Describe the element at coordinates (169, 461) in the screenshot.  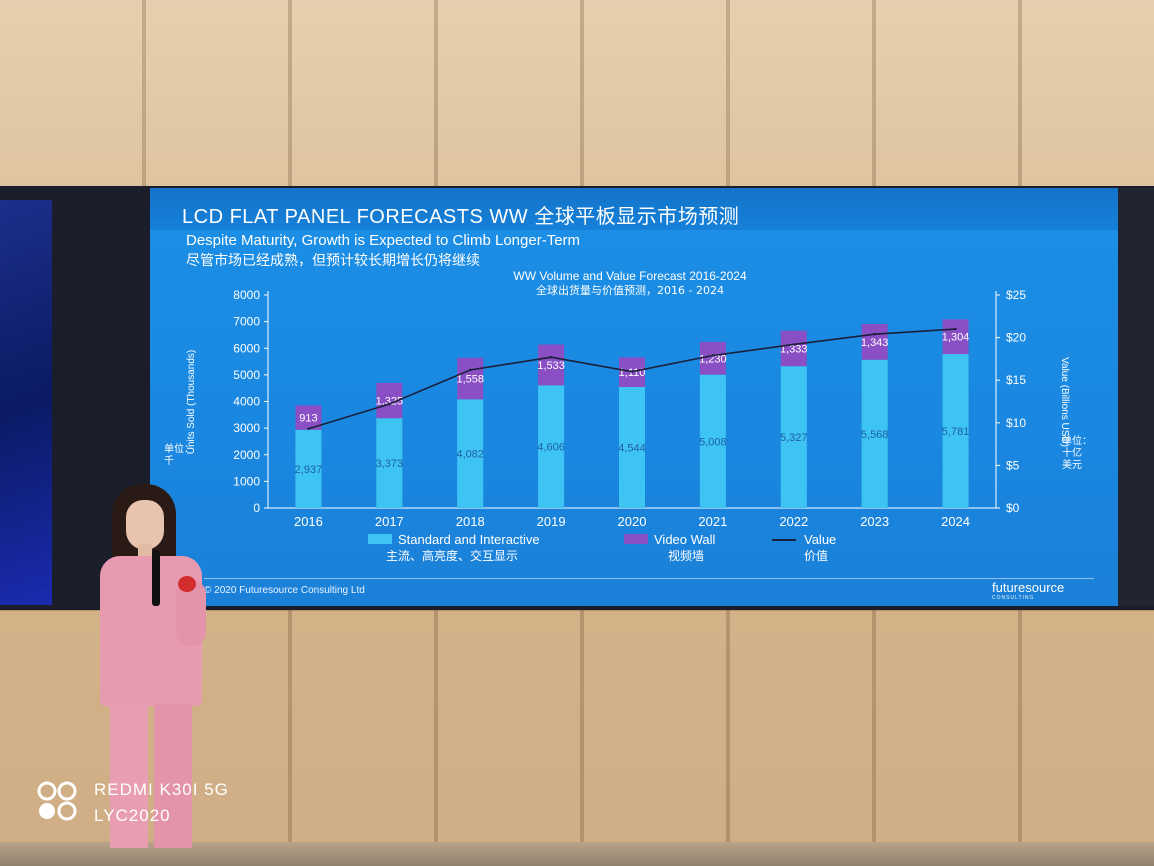
I see `y-unit-label-cn: 千` at that location.